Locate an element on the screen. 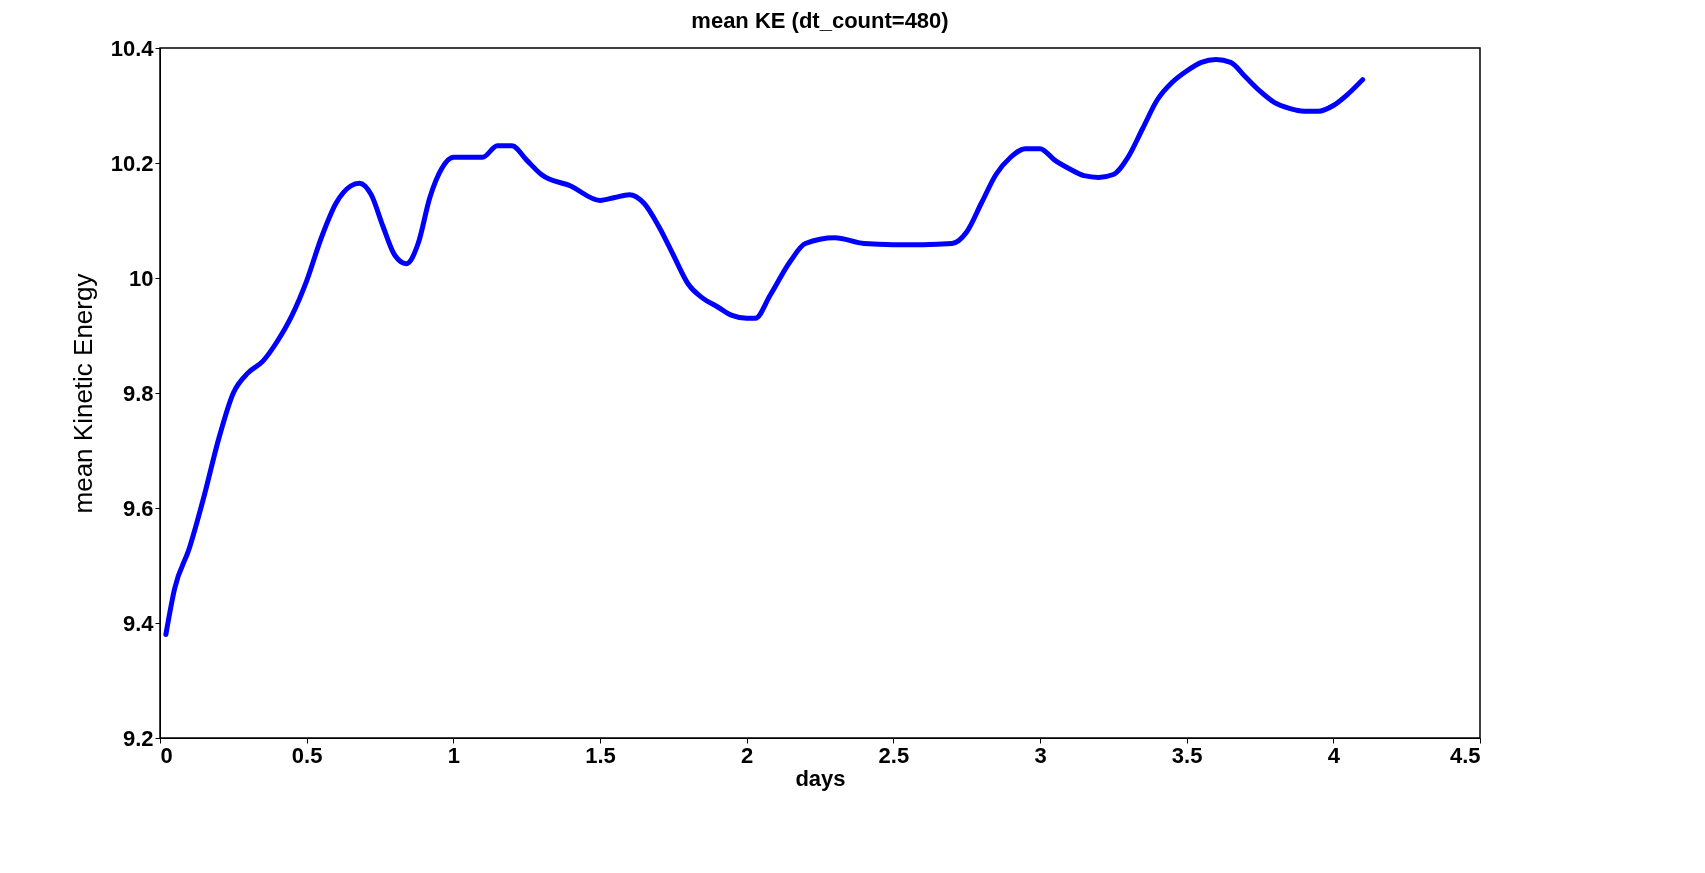 This screenshot has width=1705, height=873. y-tick-label: 9.4 is located at coordinates (138, 623).